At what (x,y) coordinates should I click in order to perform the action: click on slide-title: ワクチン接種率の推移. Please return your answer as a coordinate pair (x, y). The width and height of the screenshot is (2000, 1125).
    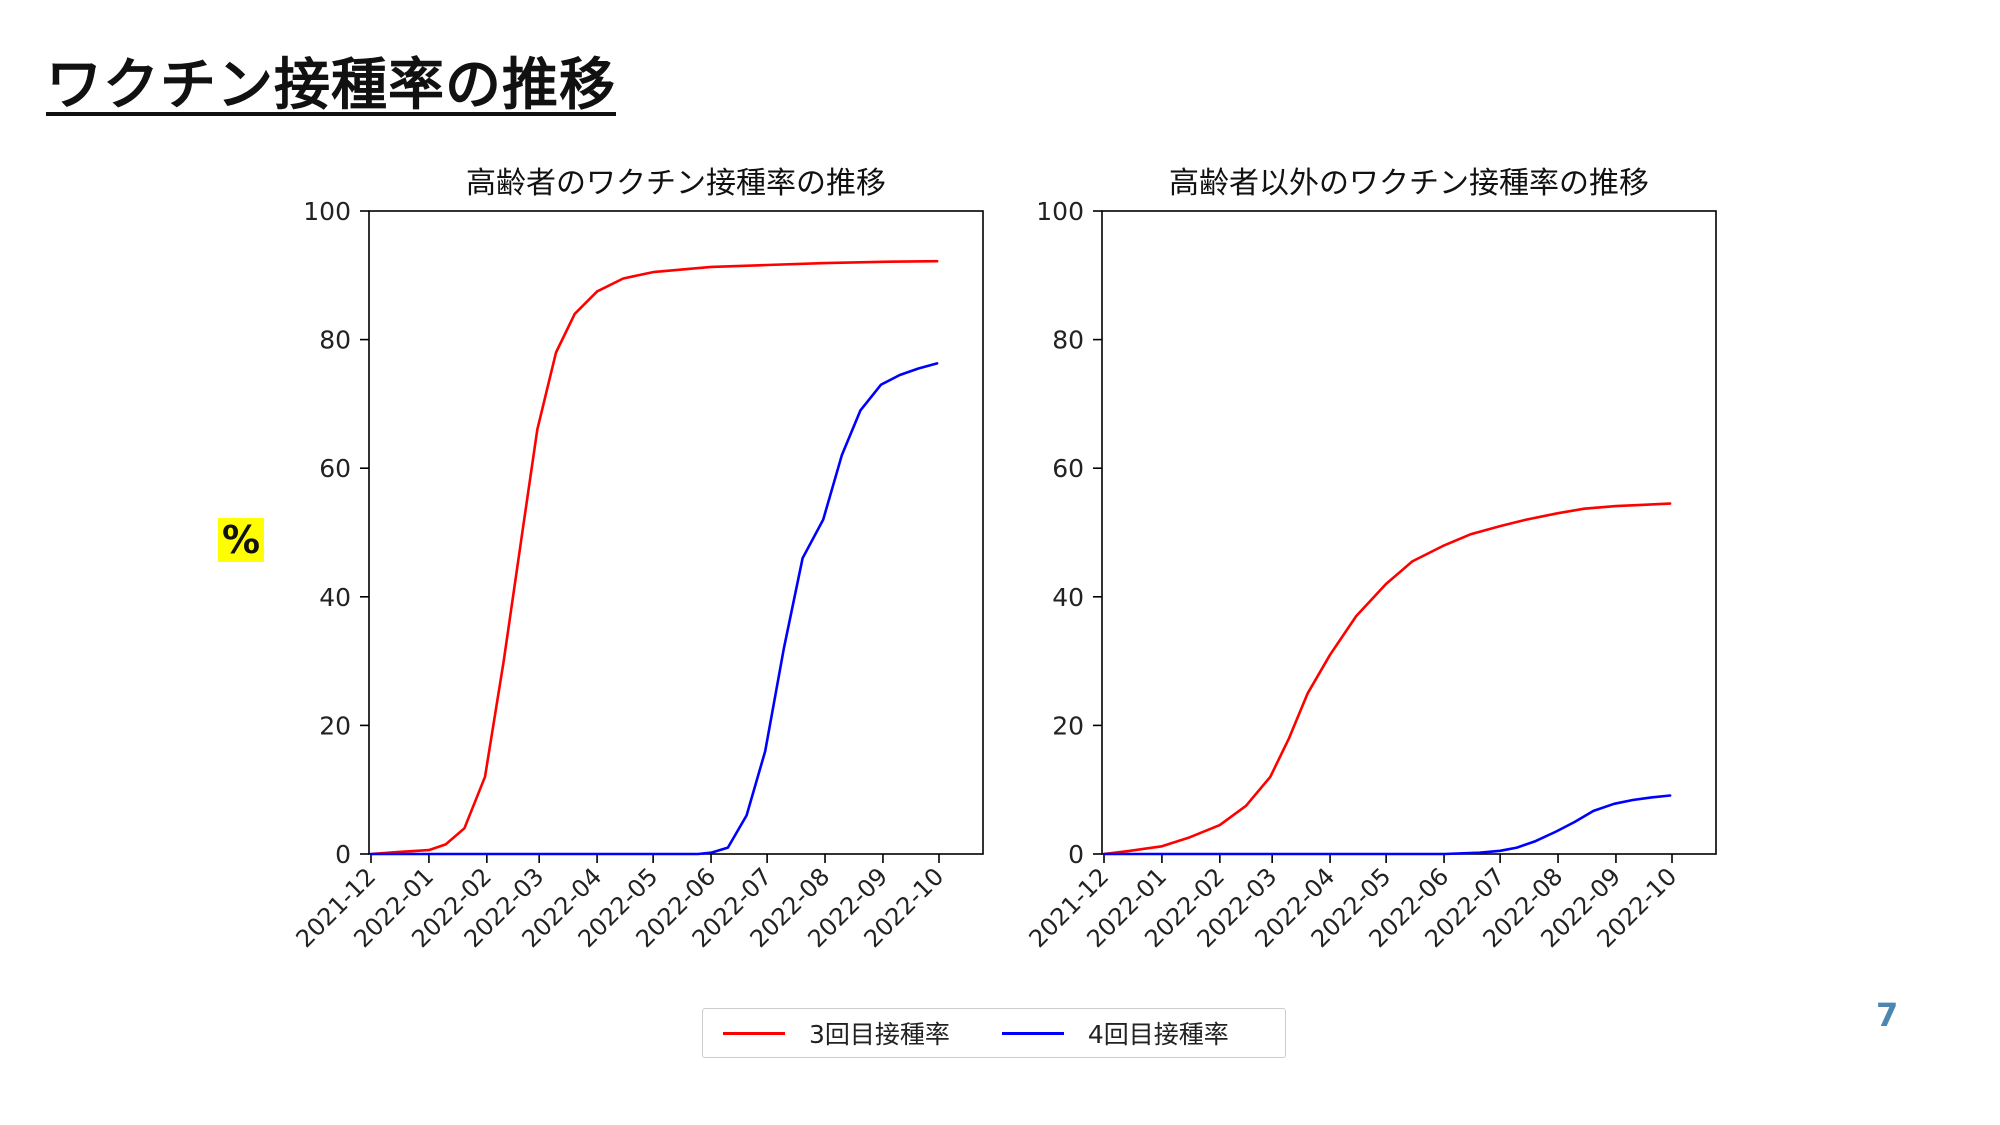
    Looking at the image, I should click on (331, 85).